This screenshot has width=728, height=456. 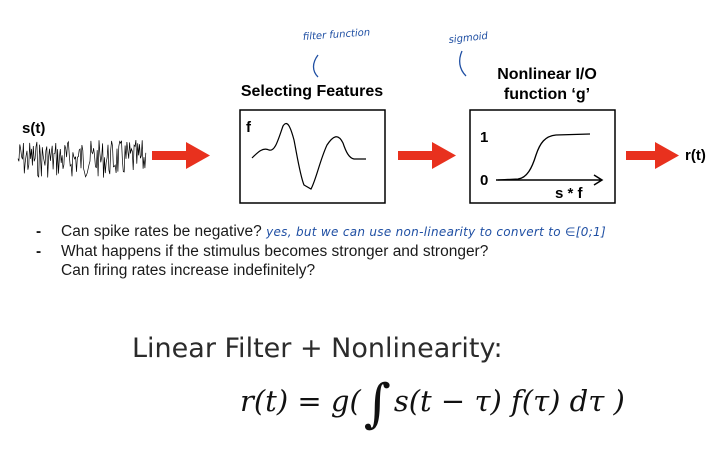 I want to click on bullet-text: Can firing rates increase indefinitely?, so click(x=188, y=270).